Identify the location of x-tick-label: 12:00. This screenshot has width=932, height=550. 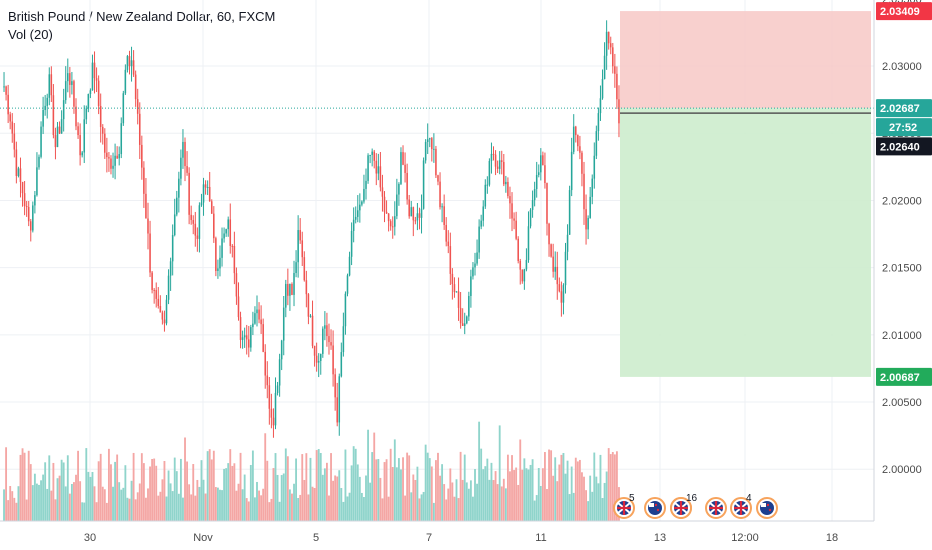
(745, 538).